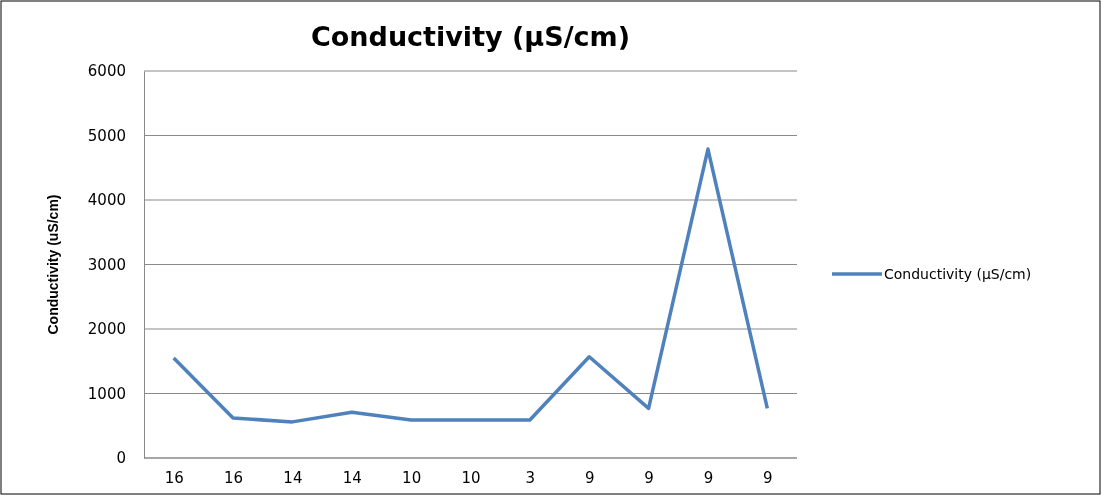  What do you see at coordinates (106, 393) in the screenshot?
I see `y-tick-label: 1000` at bounding box center [106, 393].